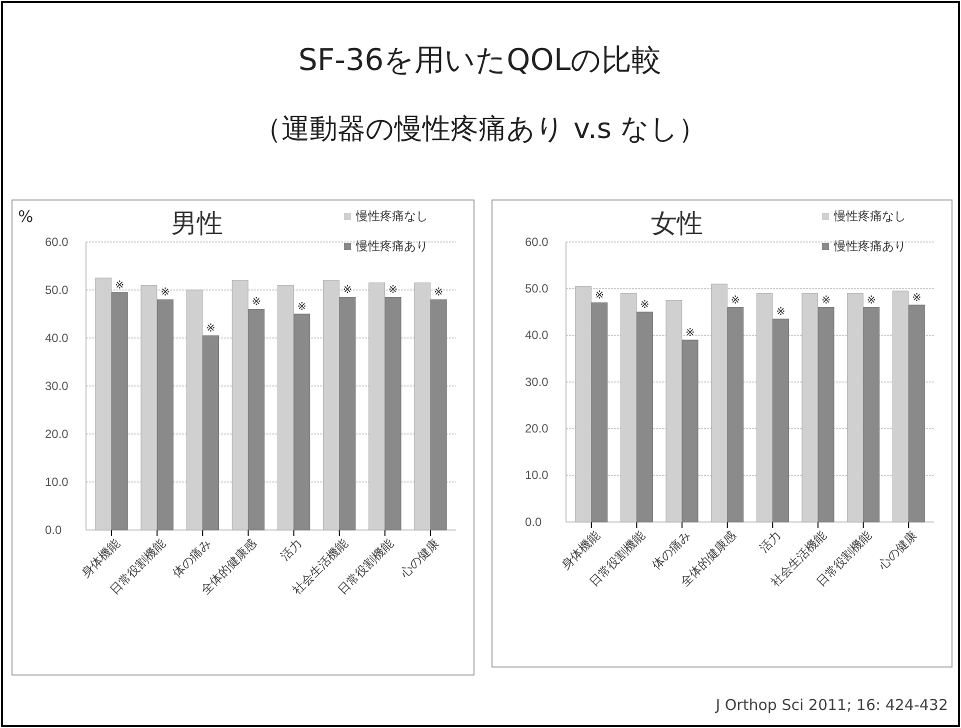  Describe the element at coordinates (480, 128) in the screenshot. I see `chart-subtitle: （運動器の慢性疼痛あり v.s なし）` at that location.